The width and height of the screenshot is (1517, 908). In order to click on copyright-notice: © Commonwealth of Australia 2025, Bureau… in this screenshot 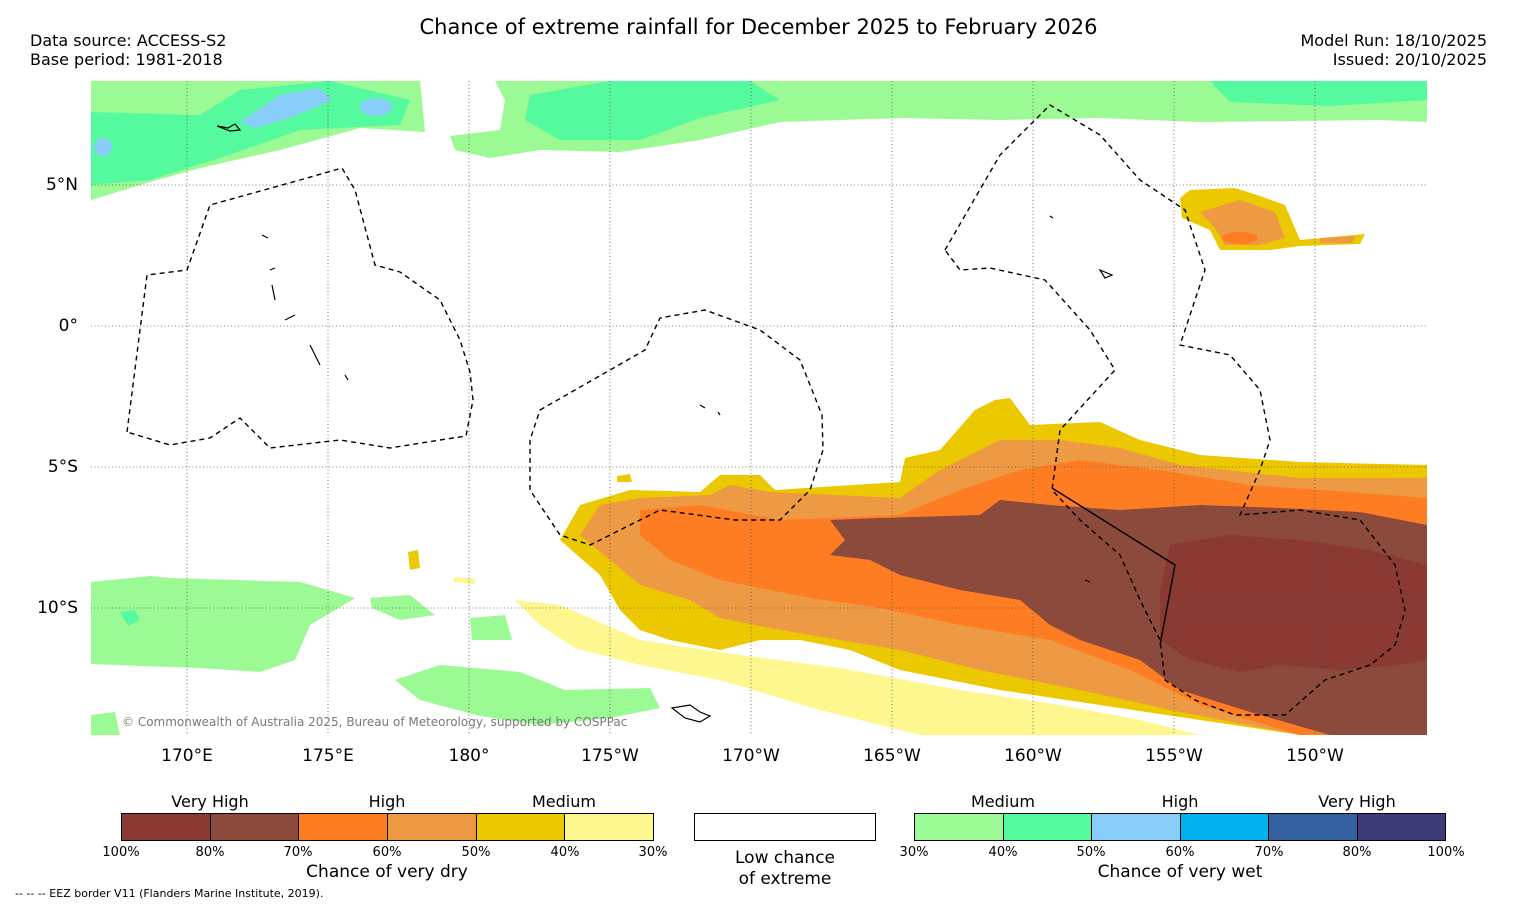, I will do `click(375, 722)`.